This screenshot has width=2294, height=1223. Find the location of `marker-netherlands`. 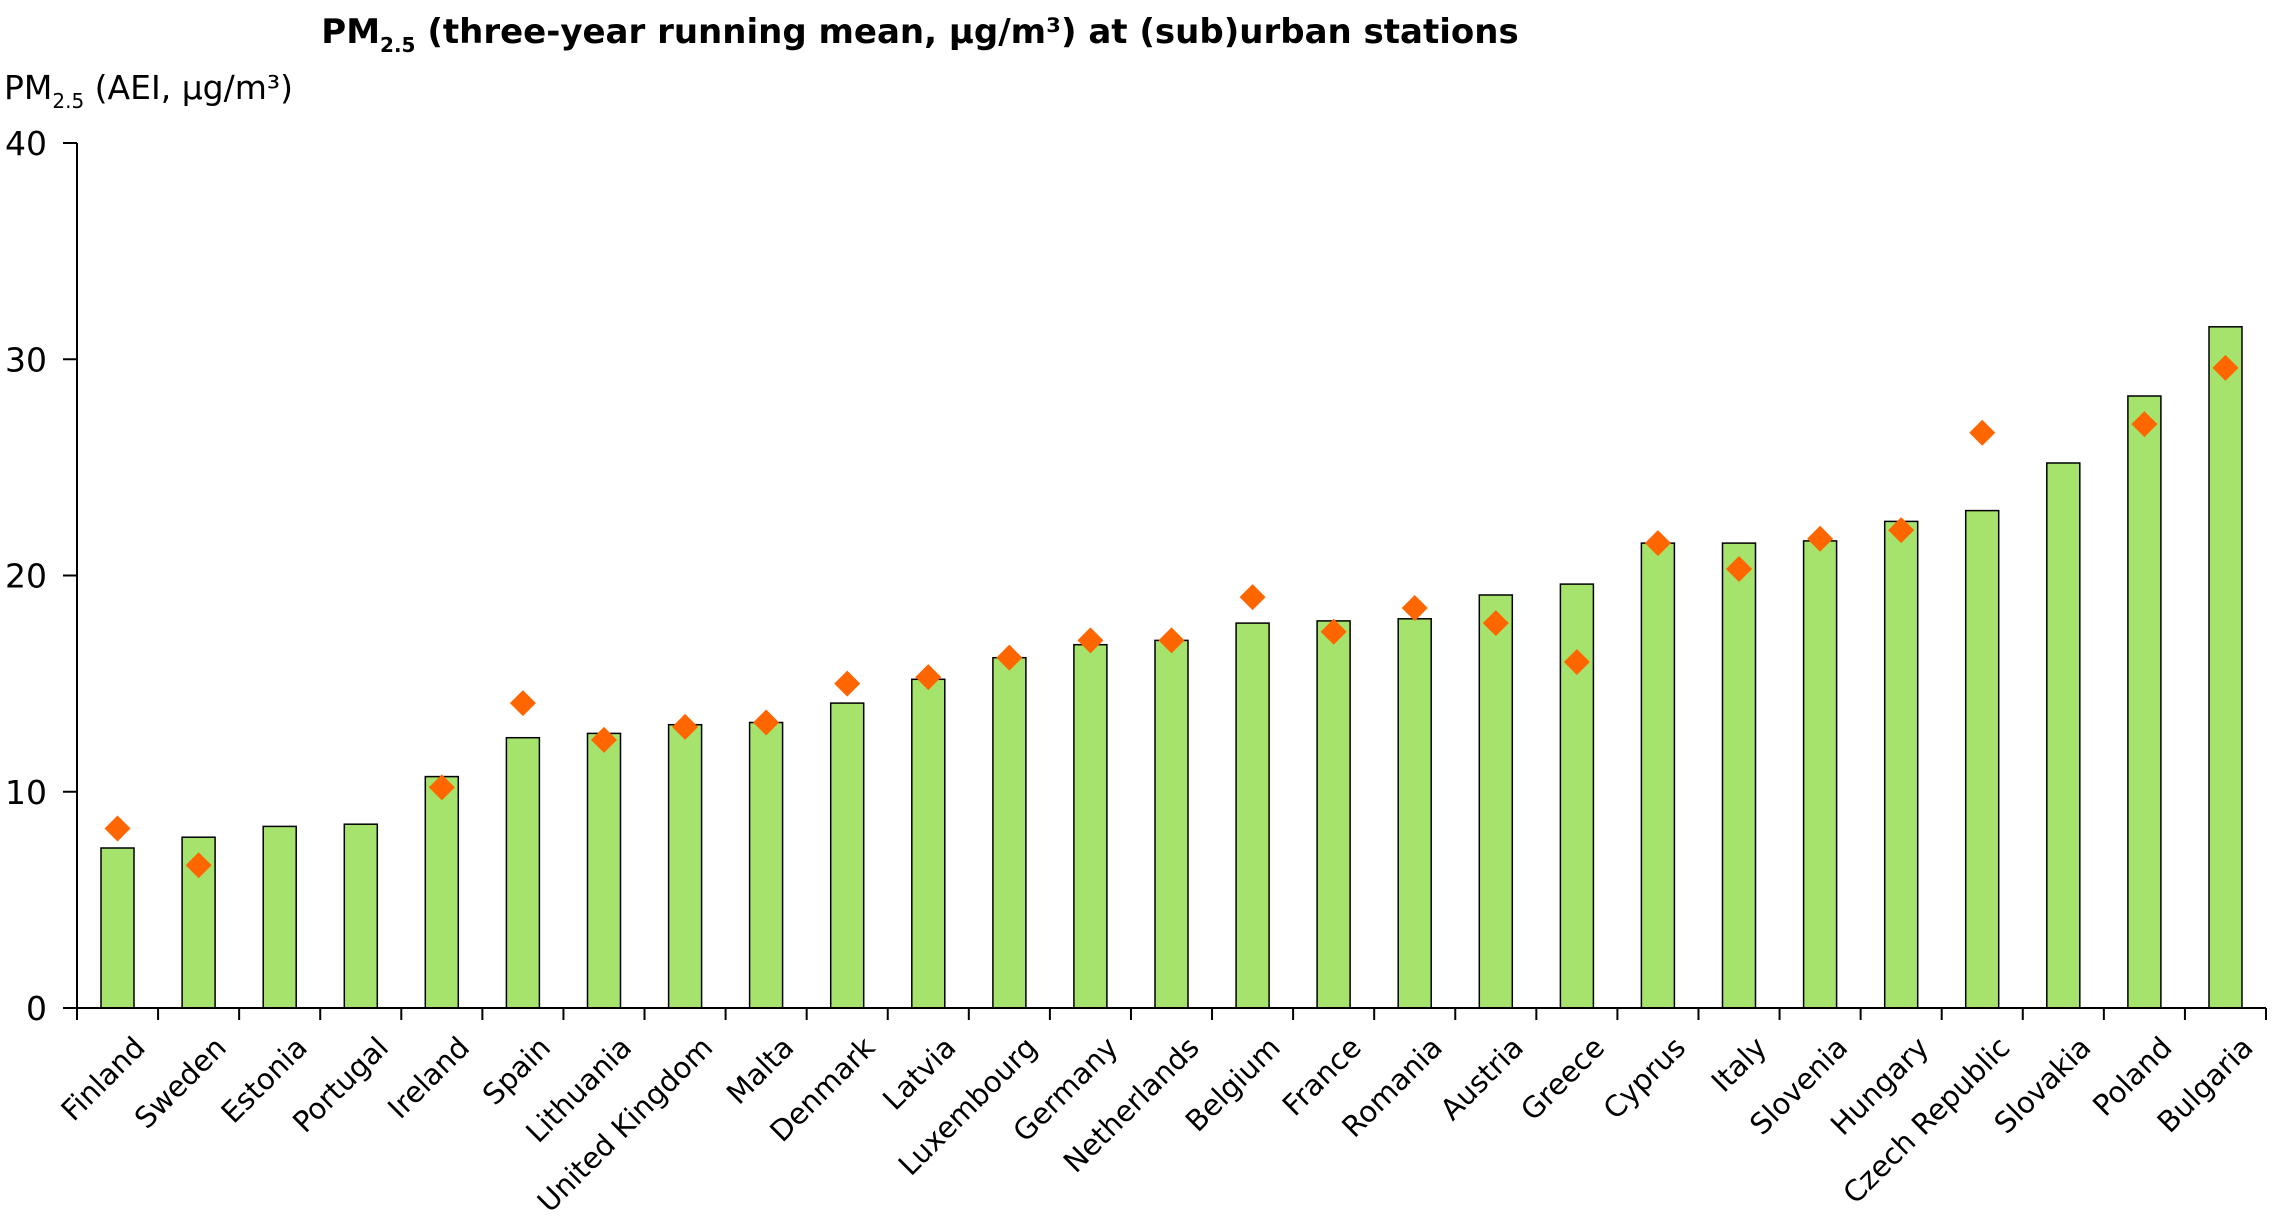

marker-netherlands is located at coordinates (1171, 640).